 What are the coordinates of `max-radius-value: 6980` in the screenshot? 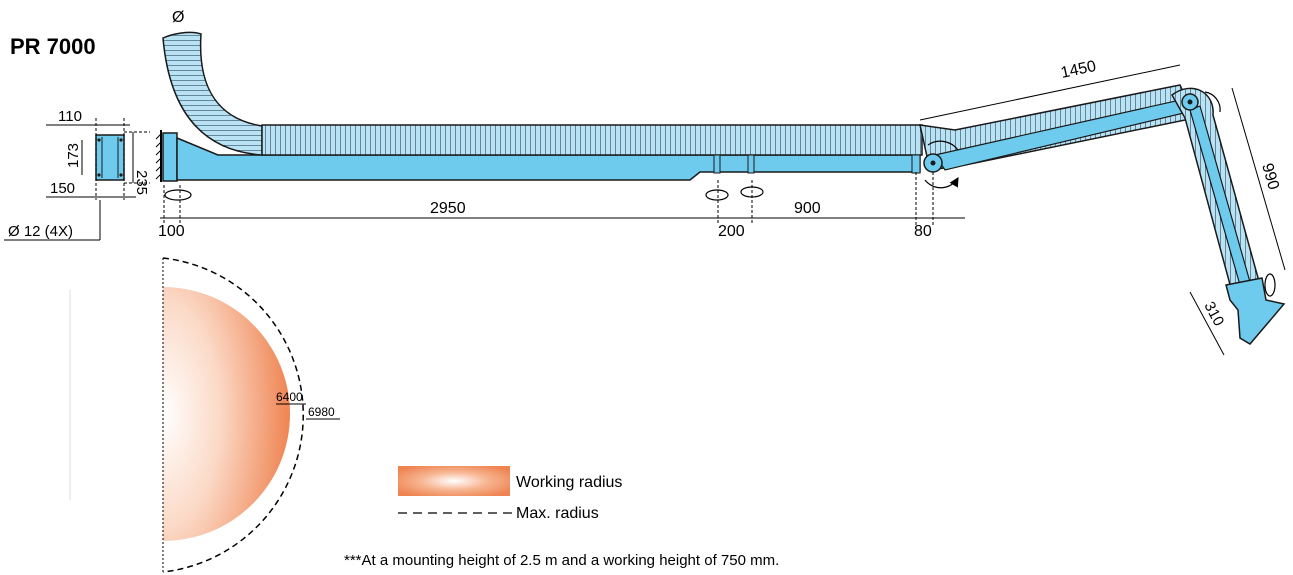 It's located at (321, 412).